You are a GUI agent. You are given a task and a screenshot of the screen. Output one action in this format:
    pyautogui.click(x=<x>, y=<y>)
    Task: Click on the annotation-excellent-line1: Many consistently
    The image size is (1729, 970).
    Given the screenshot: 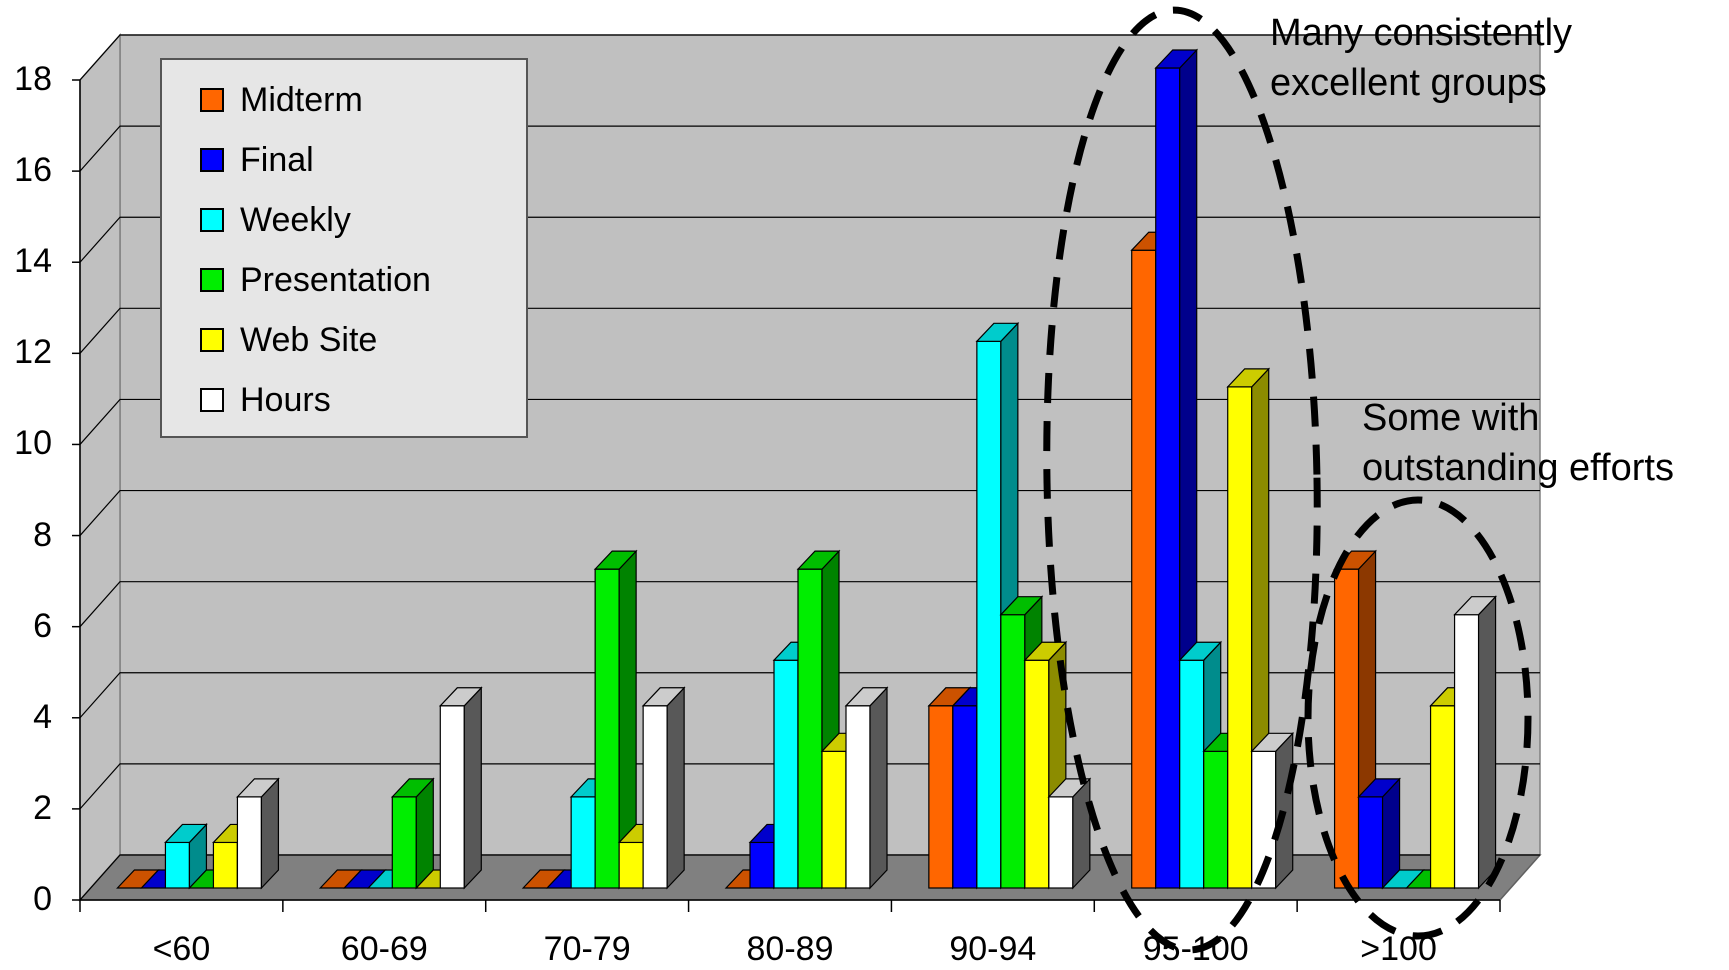 What is the action you would take?
    pyautogui.click(x=1421, y=33)
    